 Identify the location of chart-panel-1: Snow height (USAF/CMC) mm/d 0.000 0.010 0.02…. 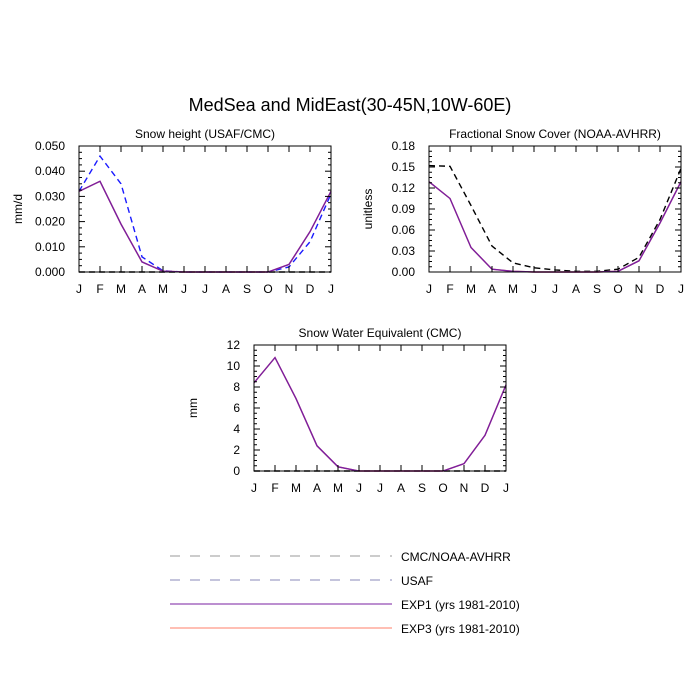
(172, 211).